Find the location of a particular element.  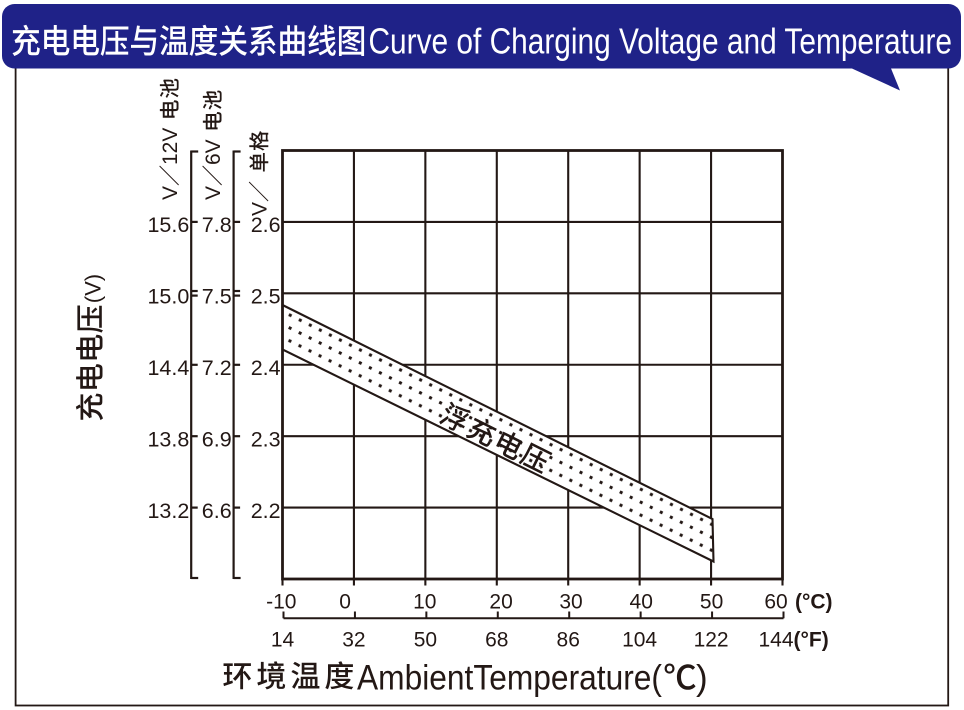

svg-text: 2.4 is located at coordinates (266, 368).